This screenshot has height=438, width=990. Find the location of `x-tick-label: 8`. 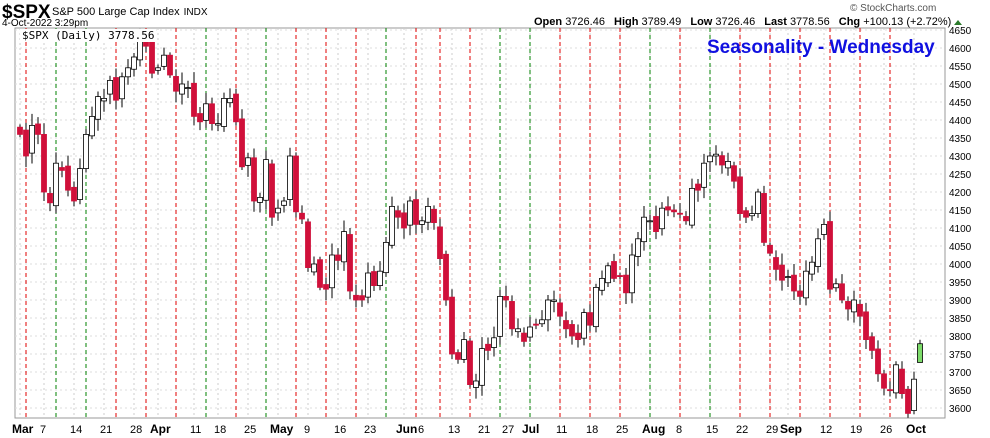

x-tick-label: 8 is located at coordinates (679, 430).